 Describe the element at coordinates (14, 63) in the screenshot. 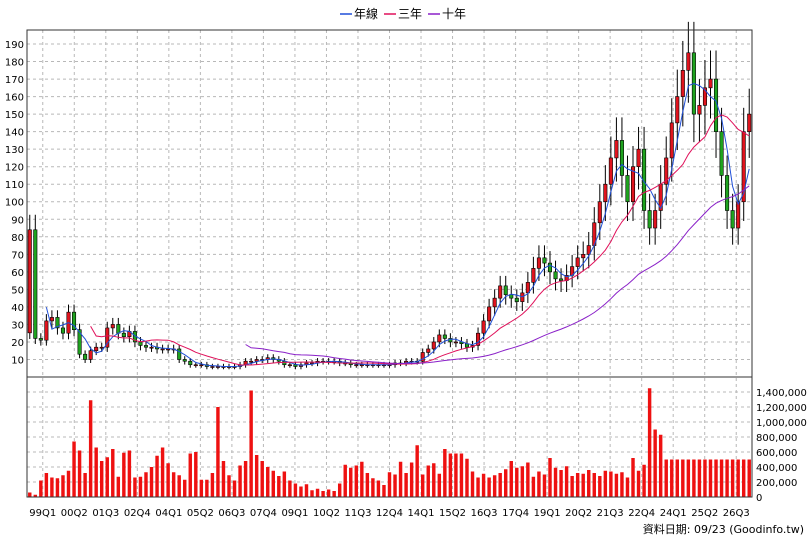

I see `price-tick-label: 180` at that location.